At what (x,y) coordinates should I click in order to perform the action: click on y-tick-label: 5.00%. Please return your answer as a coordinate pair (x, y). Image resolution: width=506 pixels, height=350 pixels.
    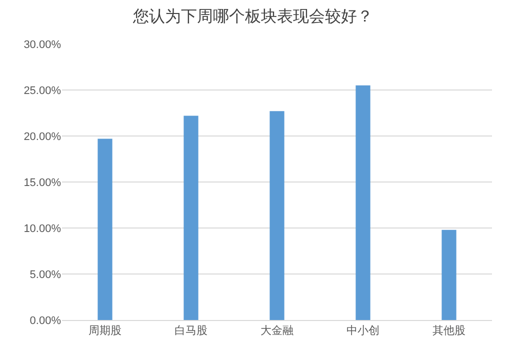
    Looking at the image, I should click on (46, 274).